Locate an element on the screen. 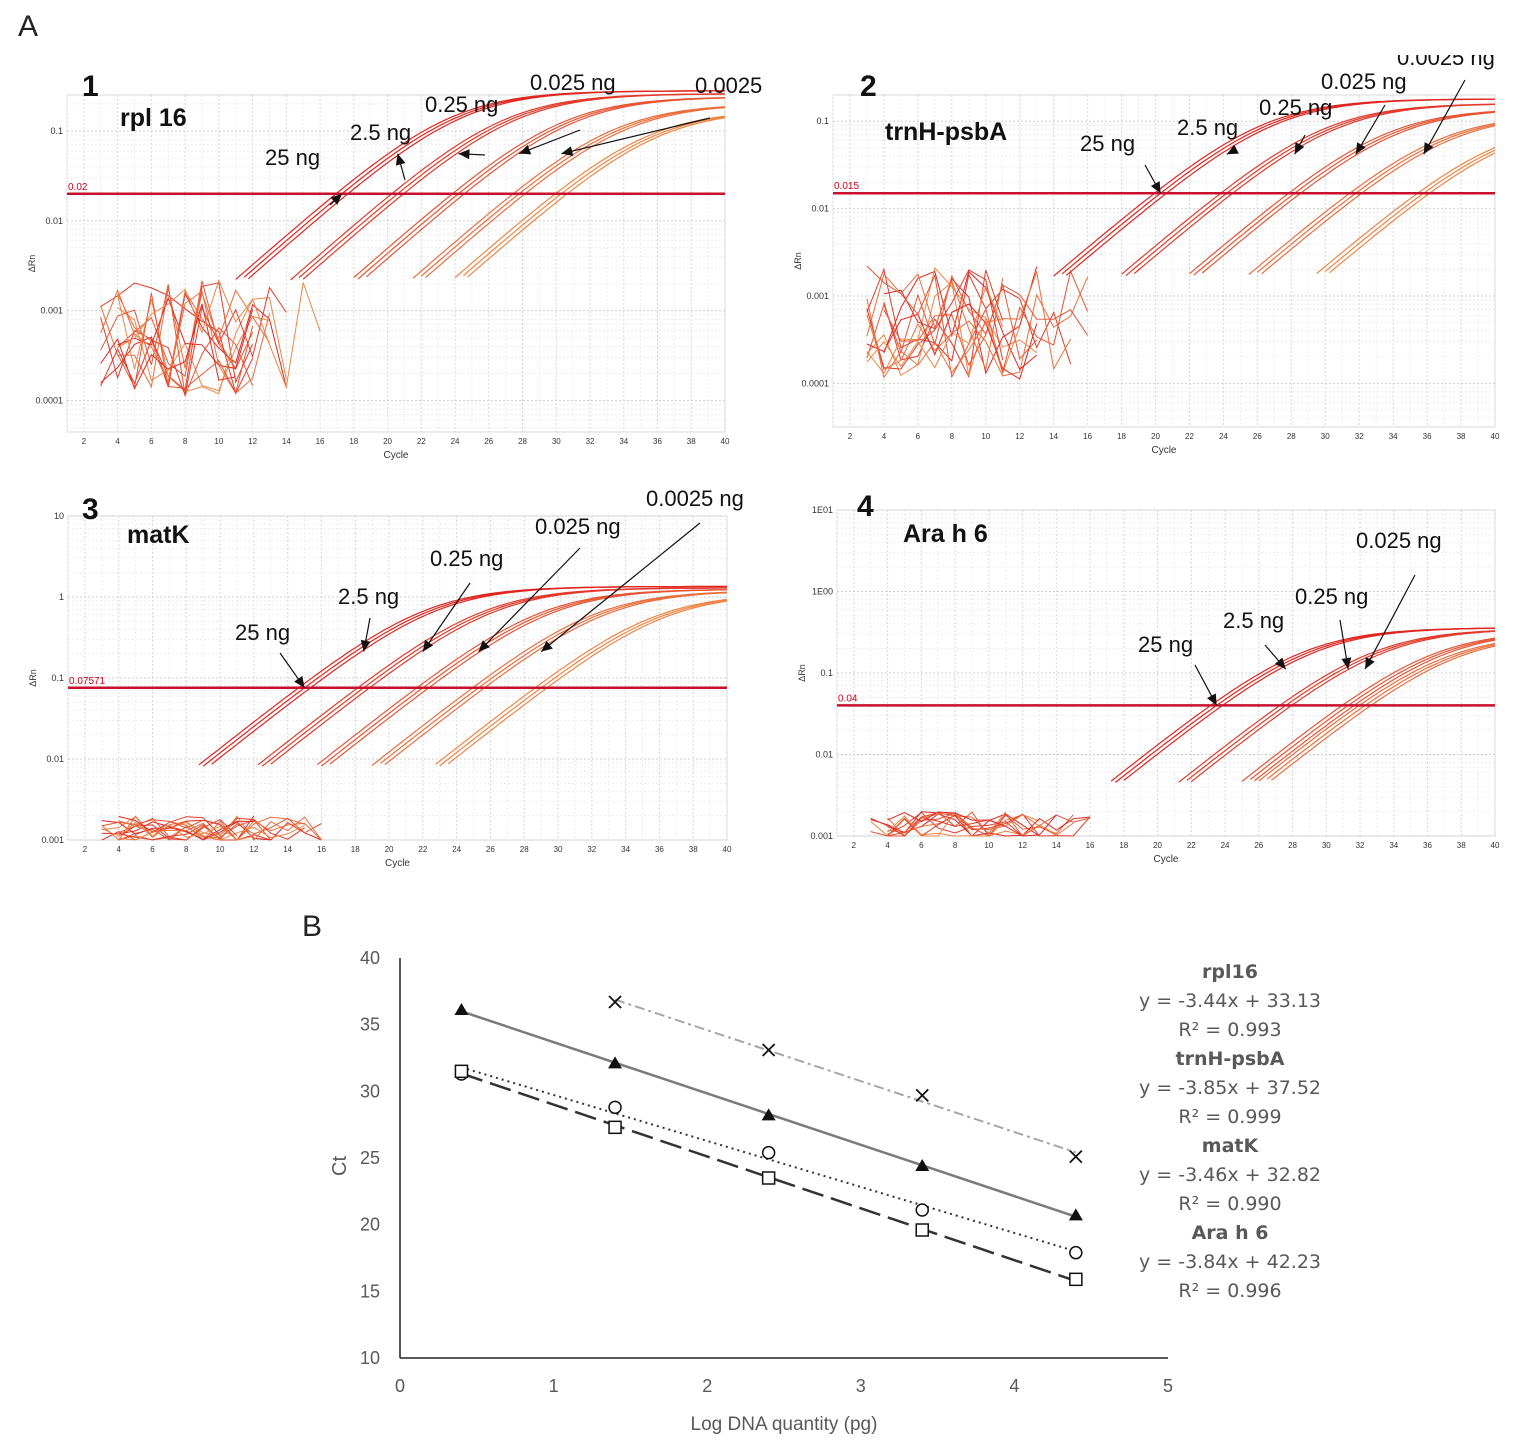 The image size is (1536, 1448). trendline-matk is located at coordinates (769, 1159).